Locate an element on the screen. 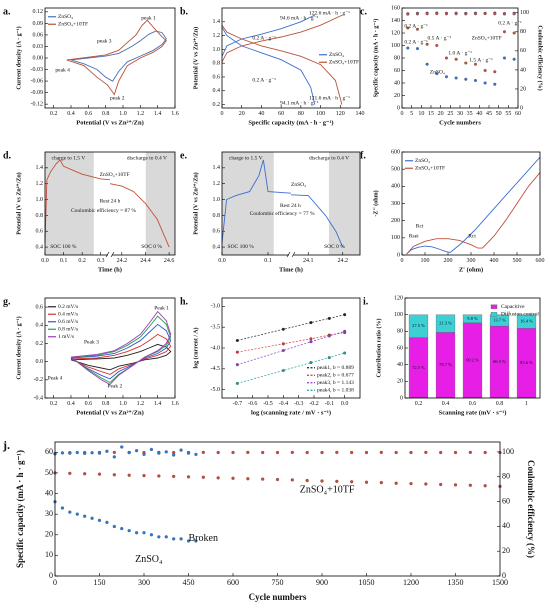 The image size is (550, 611). annotation: Peak 2 is located at coordinates (114, 386).